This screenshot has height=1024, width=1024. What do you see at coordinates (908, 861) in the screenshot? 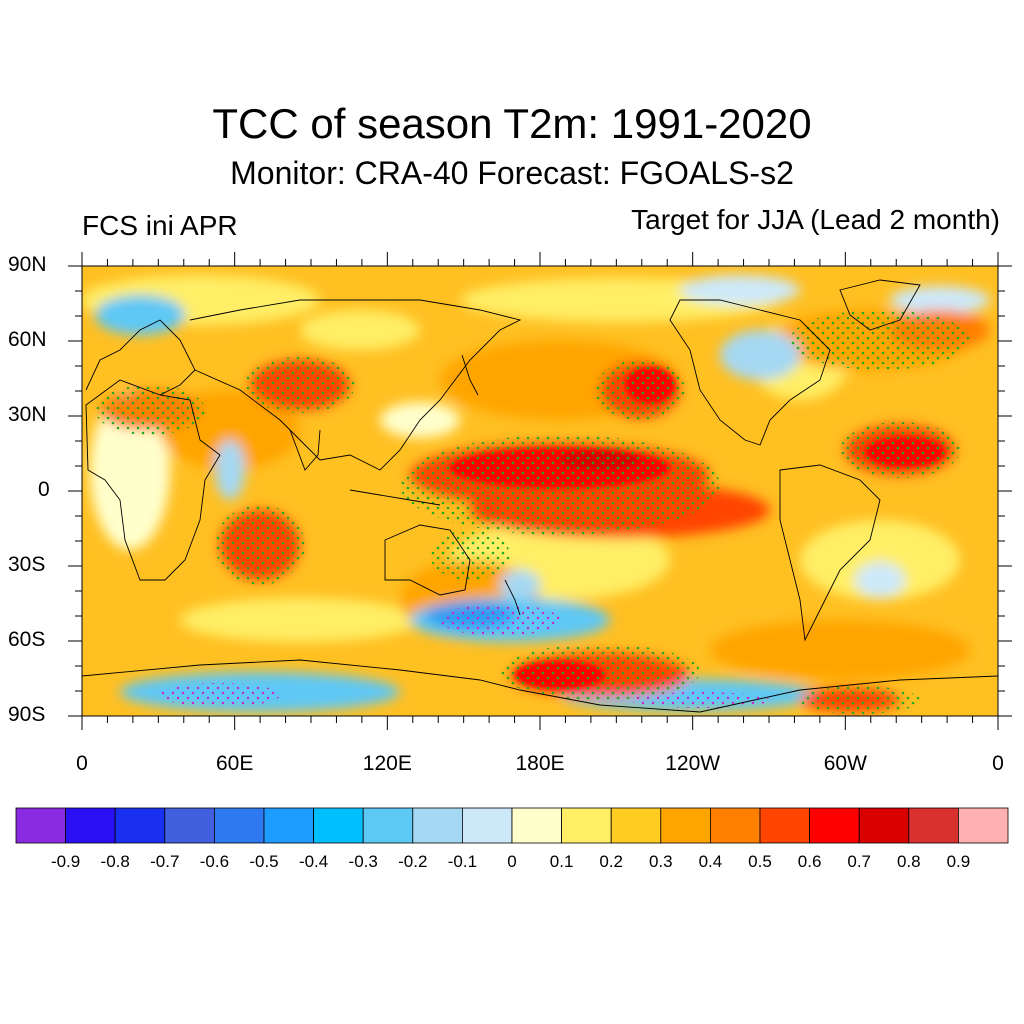
I see `colorbar-label: 0.8` at bounding box center [908, 861].